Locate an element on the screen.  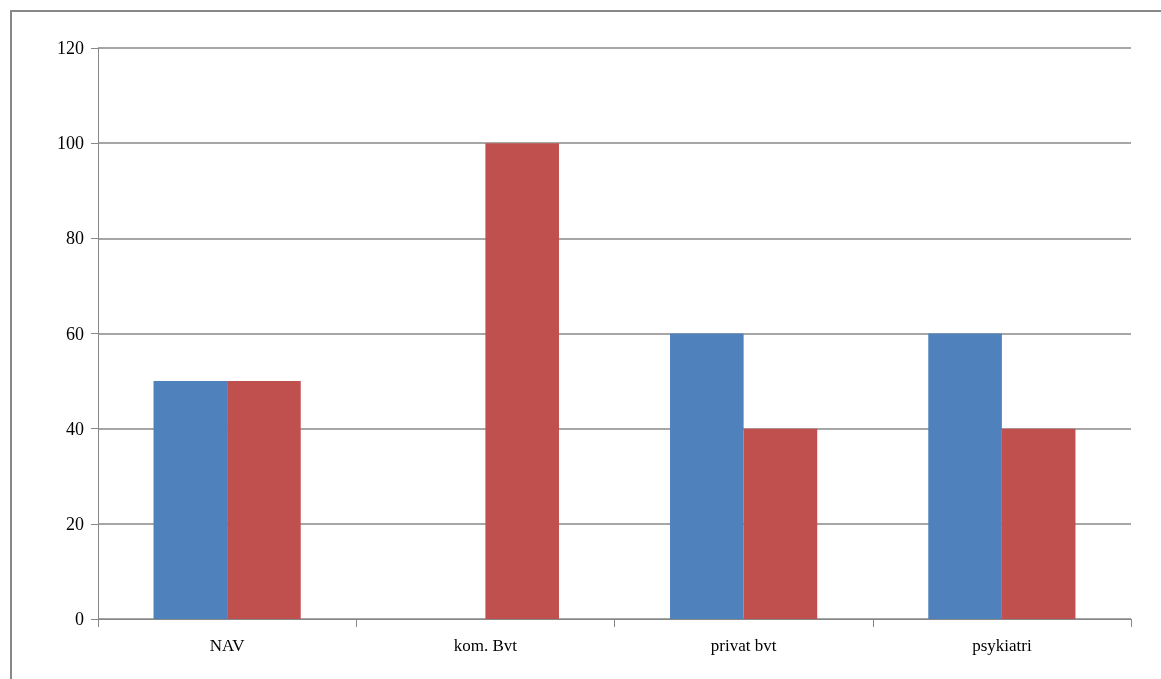
x-tick-label: privat bvt is located at coordinates (743, 645).